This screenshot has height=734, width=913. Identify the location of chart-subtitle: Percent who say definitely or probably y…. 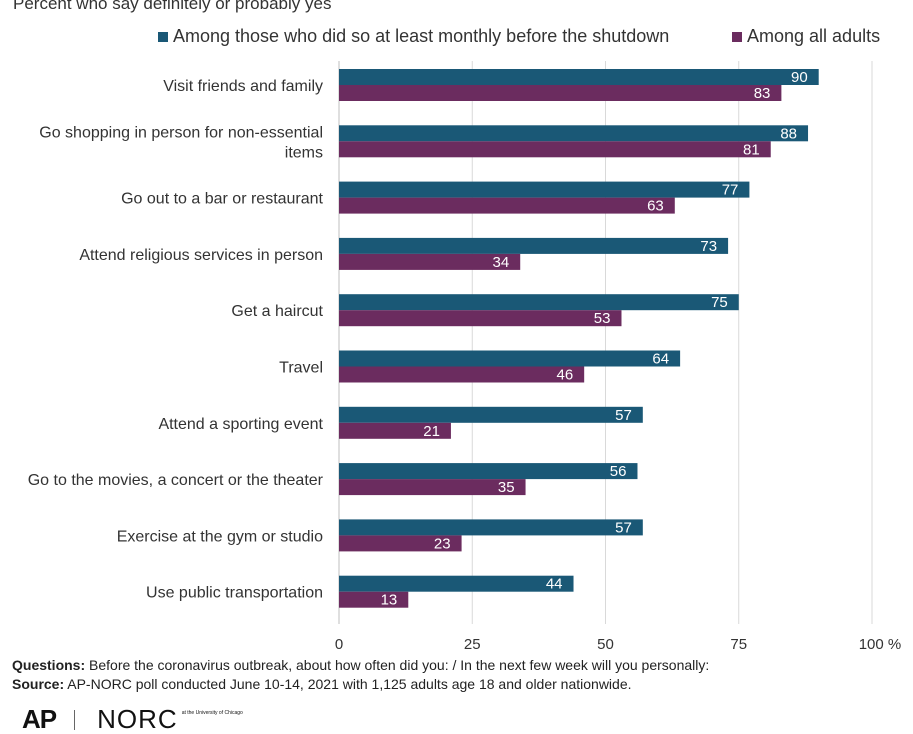
(172, 6).